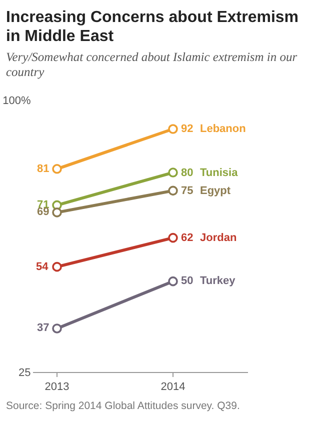  I want to click on text: Egypt, so click(215, 191).